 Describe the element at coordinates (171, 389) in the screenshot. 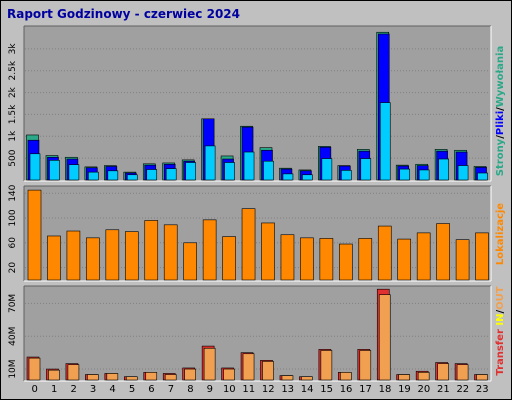

I see `hour-label: 7` at that location.